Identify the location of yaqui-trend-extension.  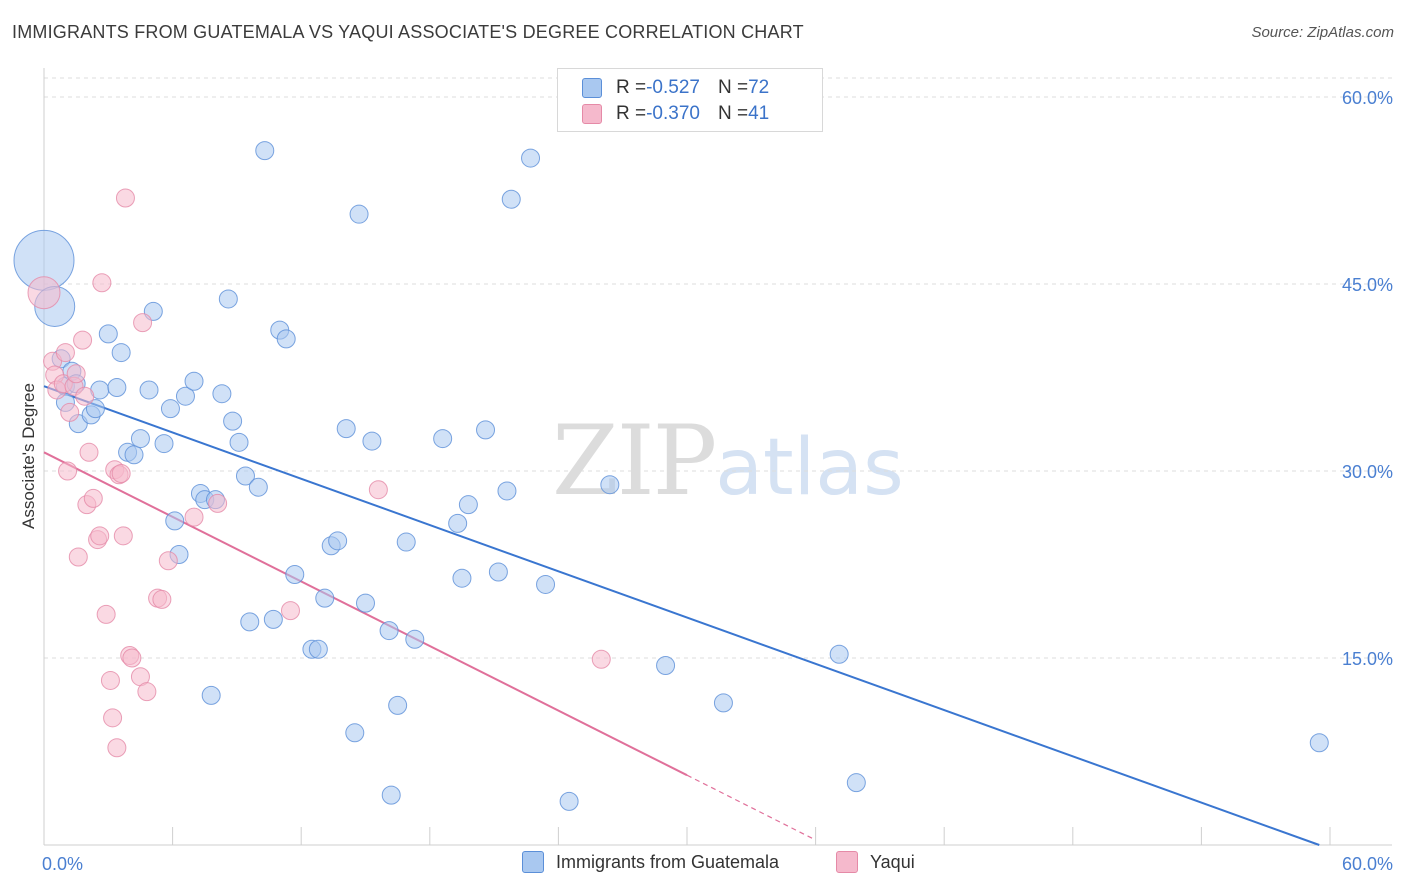
(751, 807).